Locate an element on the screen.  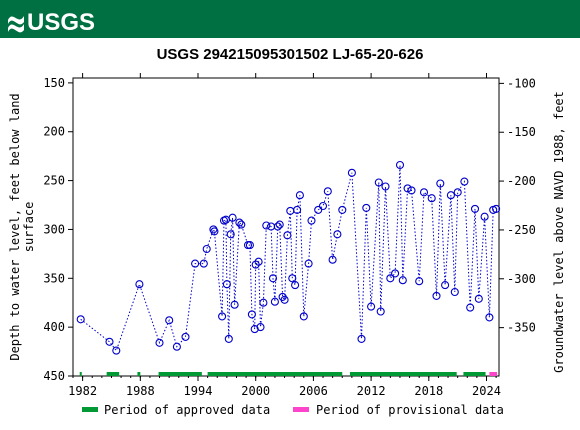
y-axis-left: 150 200 250 300 350 400 450 is located at coordinates (58, 229).